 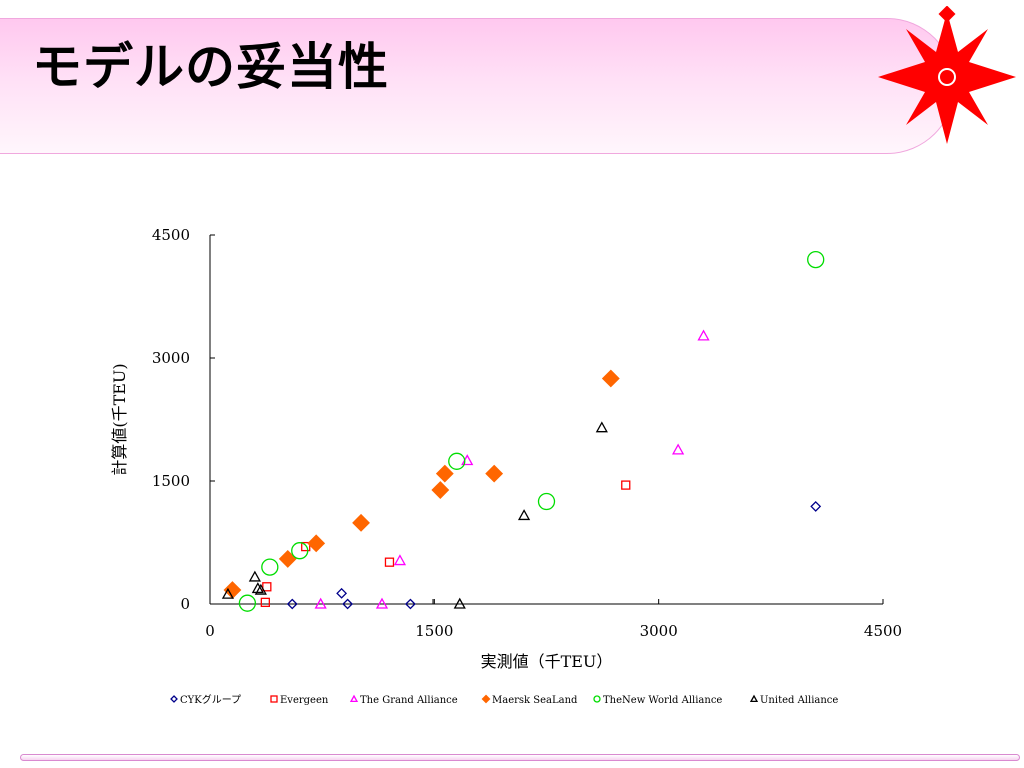 I want to click on compass-star-logo, so click(x=947, y=75).